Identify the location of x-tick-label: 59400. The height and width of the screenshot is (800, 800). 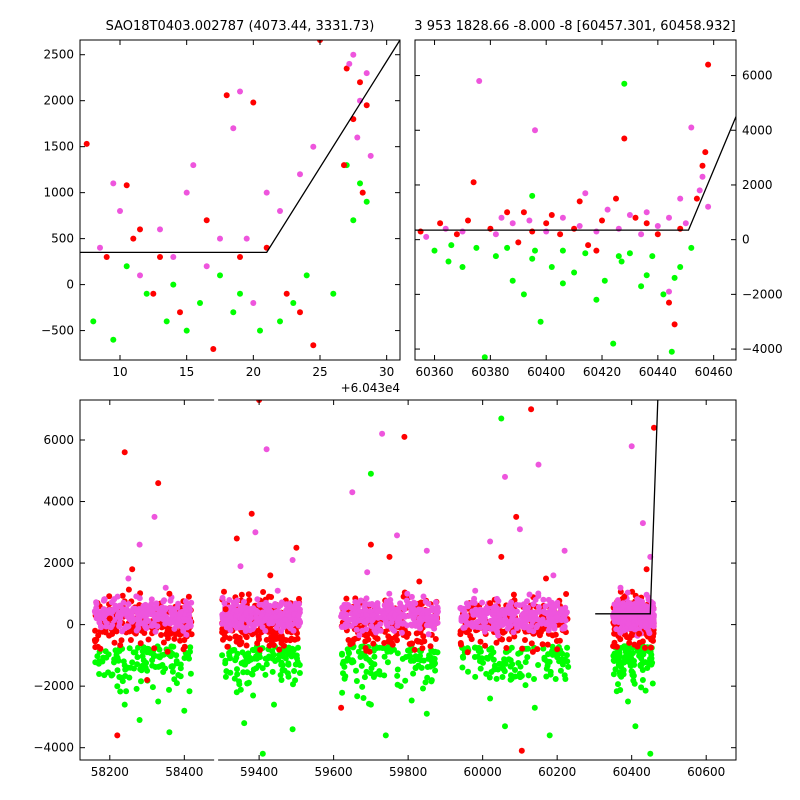
(259, 772).